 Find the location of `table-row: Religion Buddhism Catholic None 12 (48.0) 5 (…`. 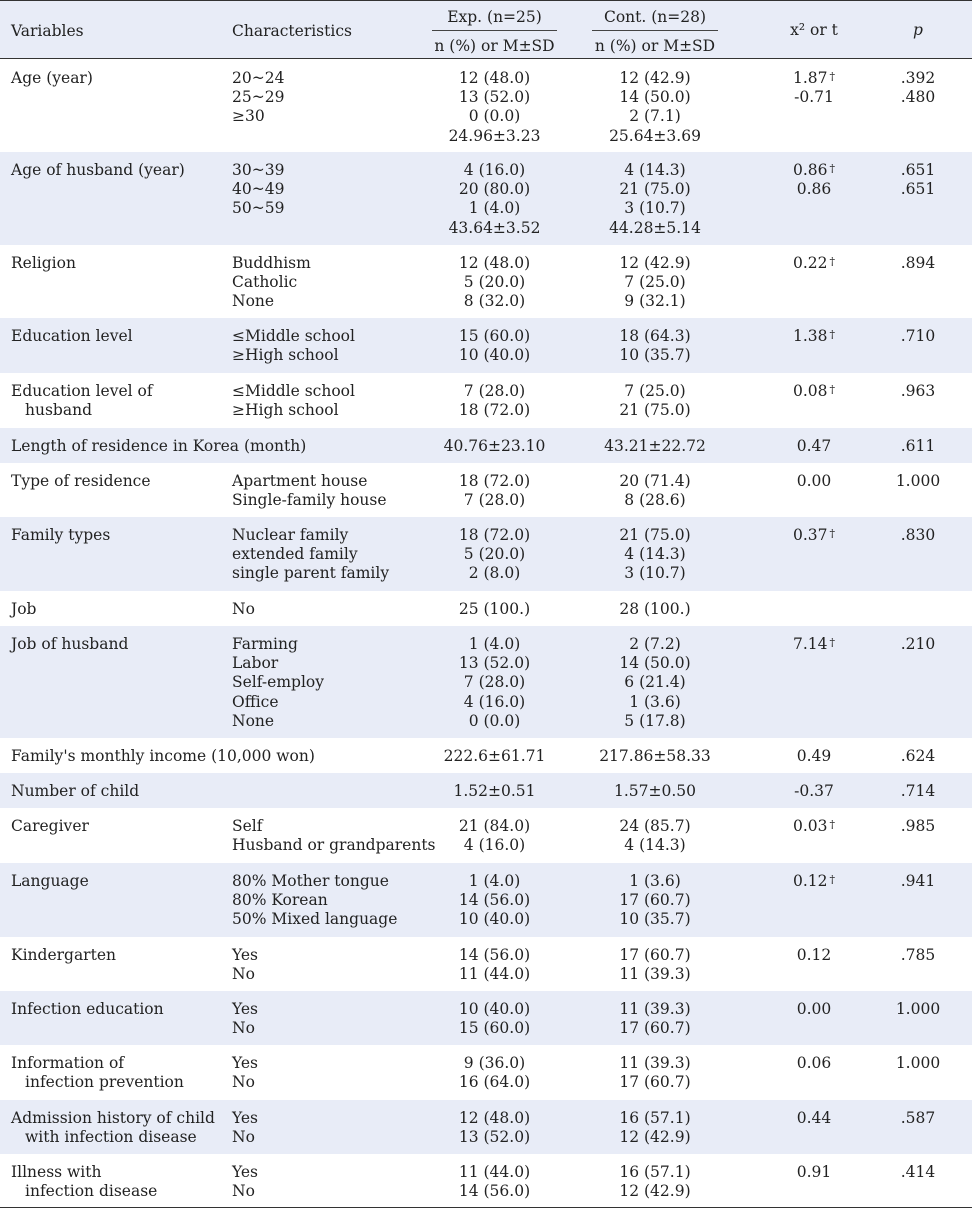

table-row: Religion Buddhism Catholic None 12 (48.0) 5 (… is located at coordinates (486, 281).